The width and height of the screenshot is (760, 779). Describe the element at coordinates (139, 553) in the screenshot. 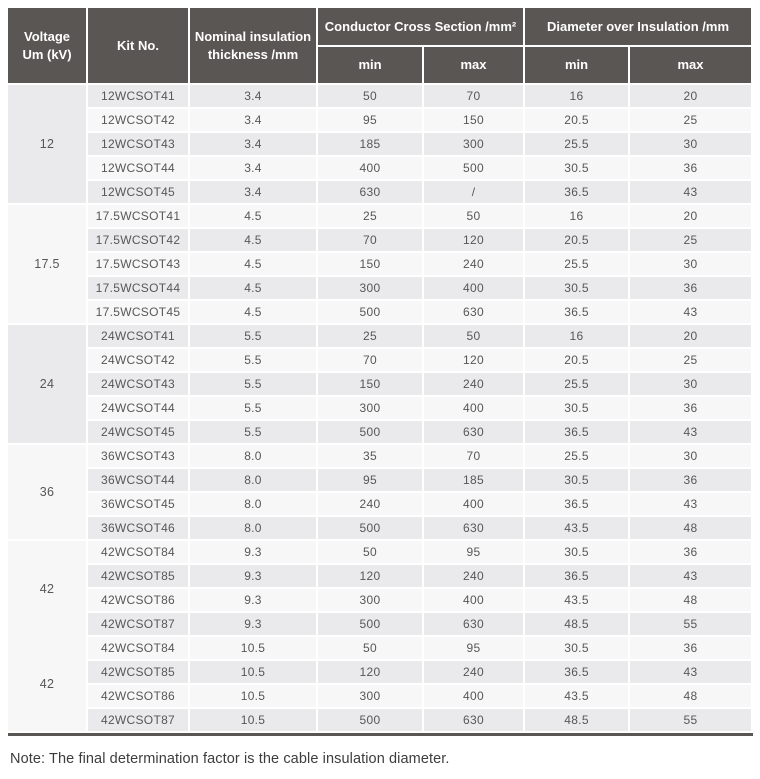

I see `kit-no-cell: 42WCSOT84` at that location.